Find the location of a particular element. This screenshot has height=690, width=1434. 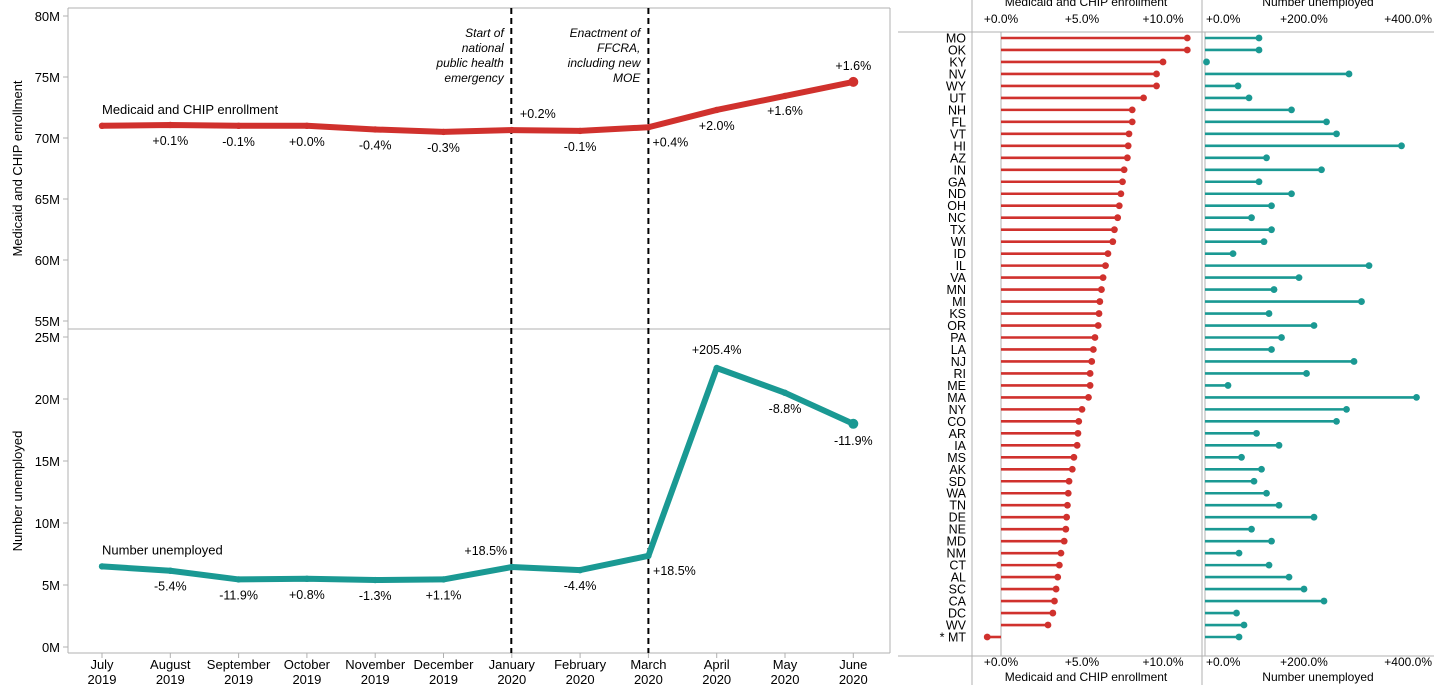

unemployed-ytick-label: 25M is located at coordinates (47, 337).